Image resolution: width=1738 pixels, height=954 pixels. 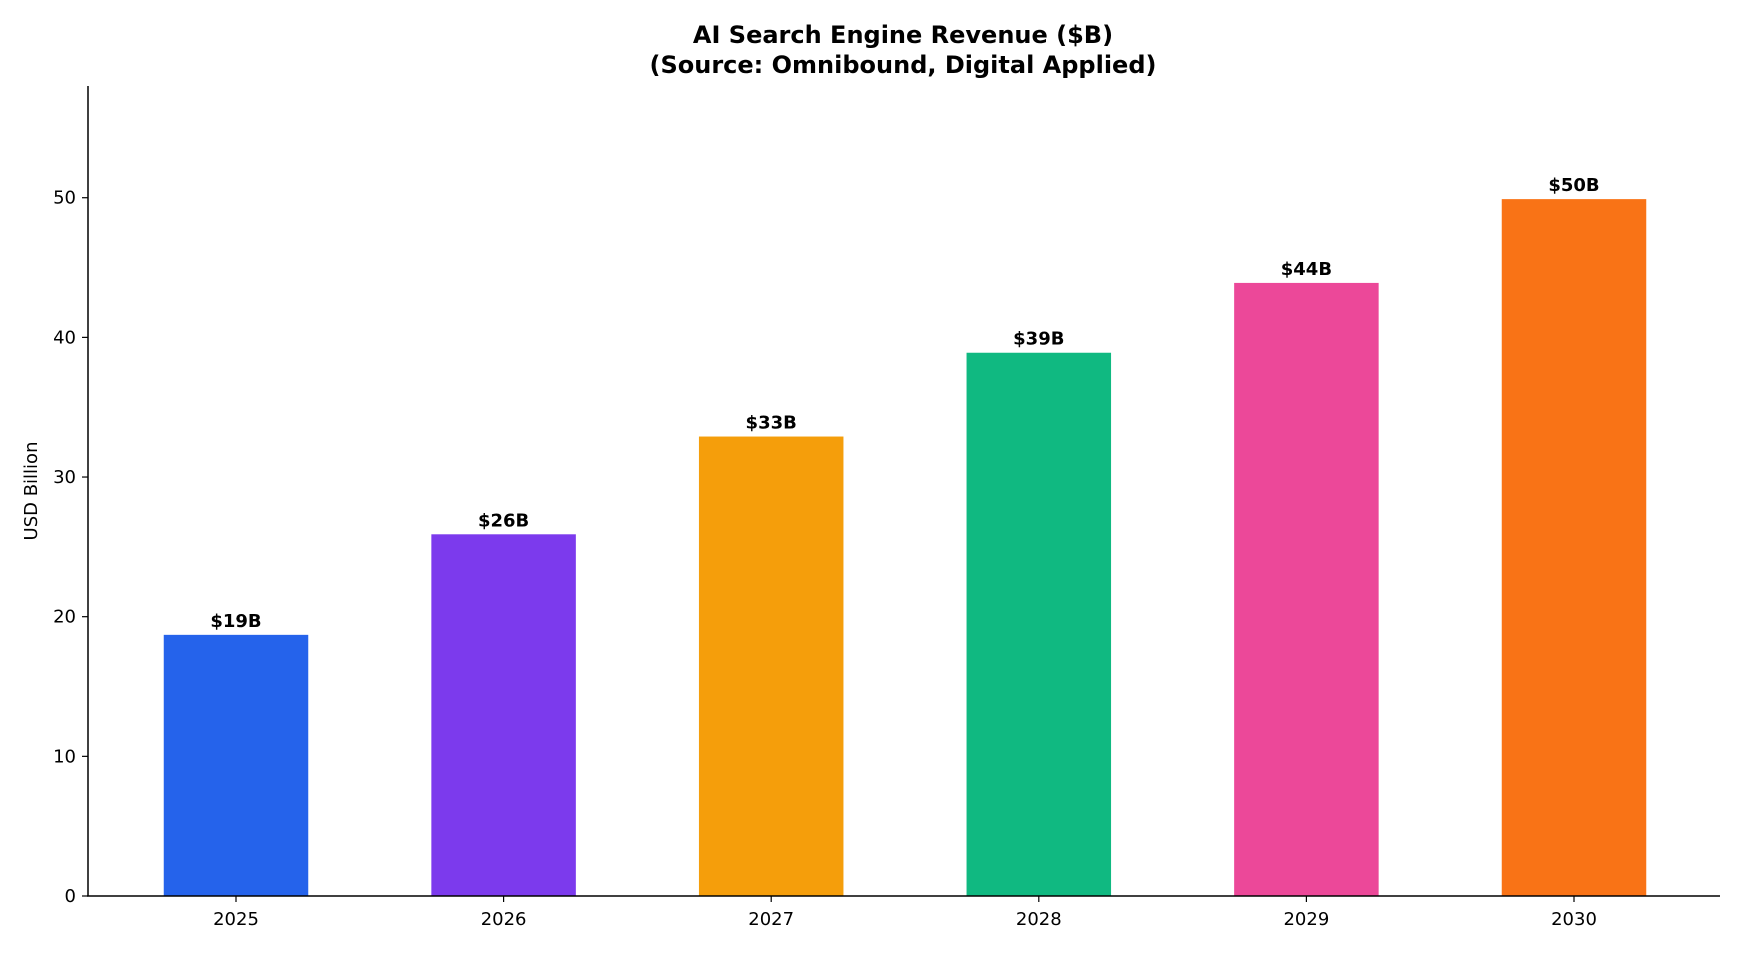 What do you see at coordinates (236, 765) in the screenshot?
I see `bar-2025` at bounding box center [236, 765].